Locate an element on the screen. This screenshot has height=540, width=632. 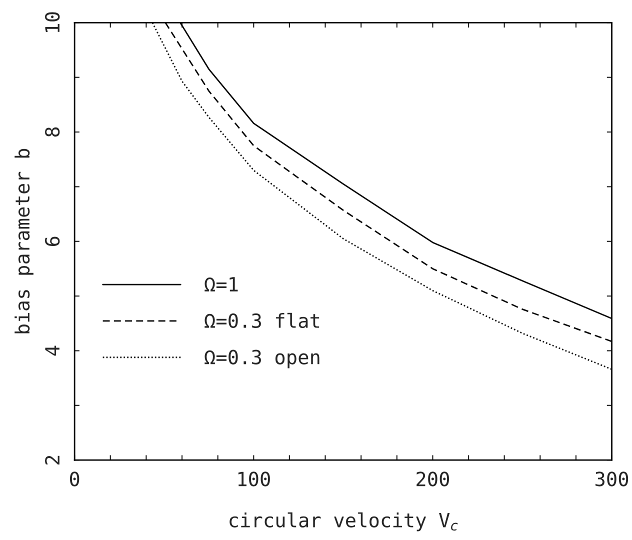
x-tick-label: 300 is located at coordinates (612, 479).